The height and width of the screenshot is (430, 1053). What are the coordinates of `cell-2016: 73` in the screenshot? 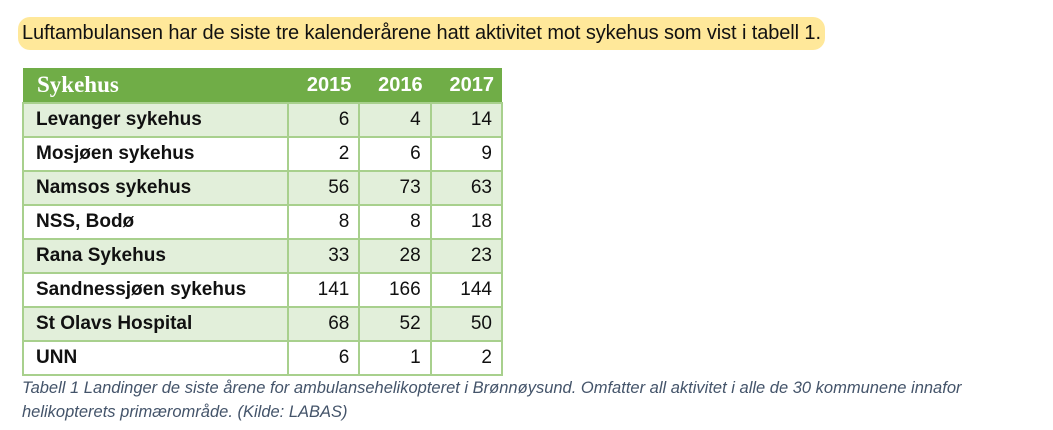 It's located at (395, 188).